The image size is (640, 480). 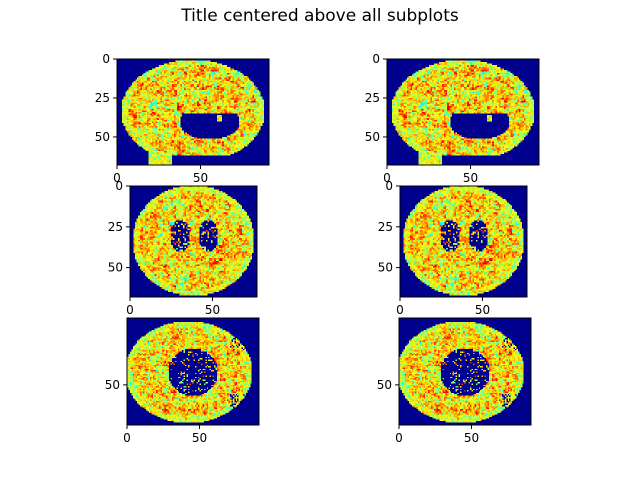 I want to click on subplot-sagittal-left: 0 50 0 25 50, so click(x=182, y=118).